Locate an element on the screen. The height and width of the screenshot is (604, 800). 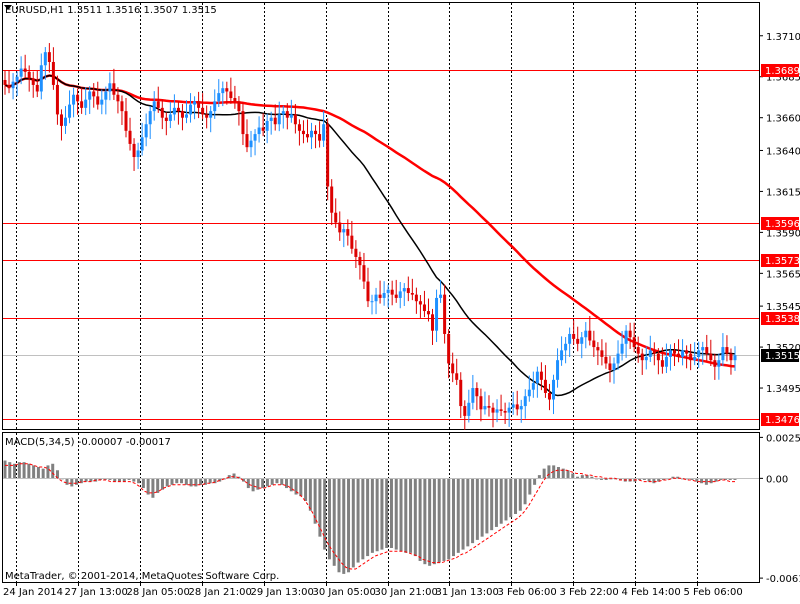
macd-tick-label: 0.00253 is located at coordinates (783, 438).